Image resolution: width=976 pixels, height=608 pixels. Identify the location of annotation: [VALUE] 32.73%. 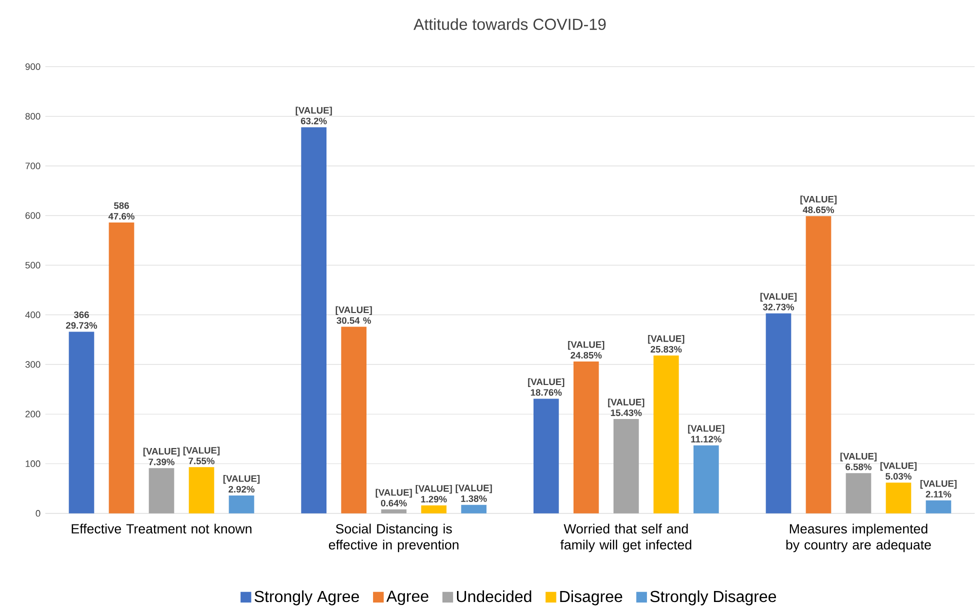
(778, 301).